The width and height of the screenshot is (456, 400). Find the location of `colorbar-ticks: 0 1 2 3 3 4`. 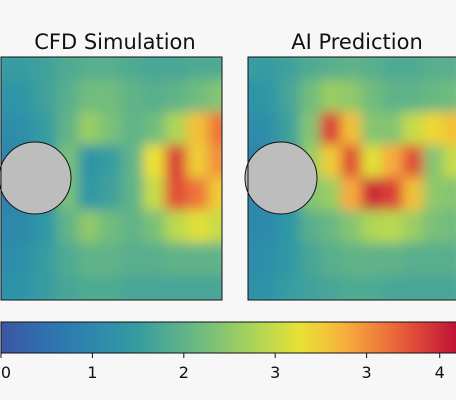

colorbar-ticks: 0 1 2 3 3 4 is located at coordinates (222, 367).